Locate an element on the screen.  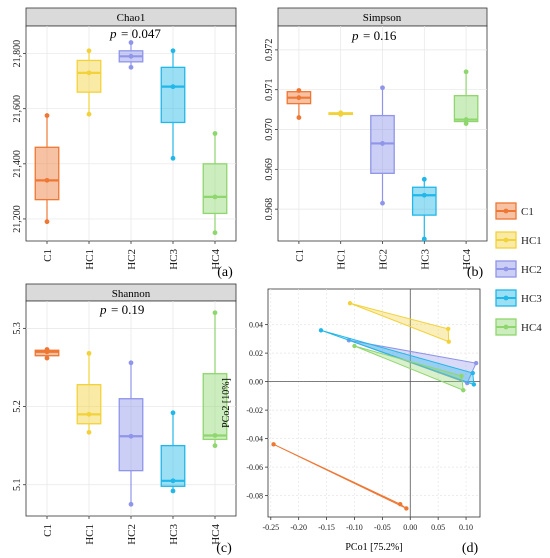
panel-label: (c) is located at coordinates (224, 548).